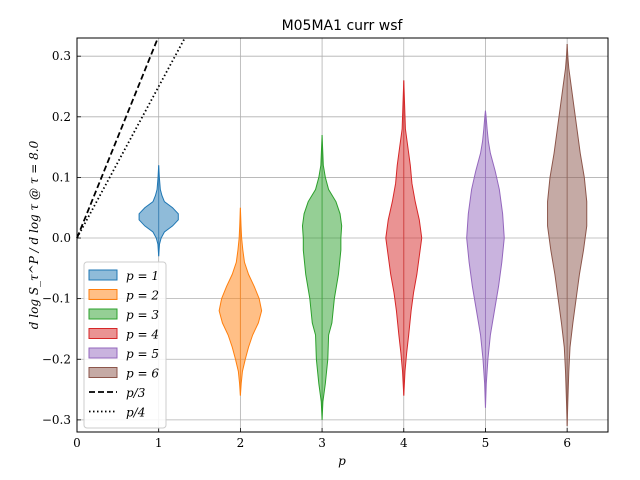 Image resolution: width=640 pixels, height=480 pixels. I want to click on y-tick-label: −0.3, so click(56, 420).